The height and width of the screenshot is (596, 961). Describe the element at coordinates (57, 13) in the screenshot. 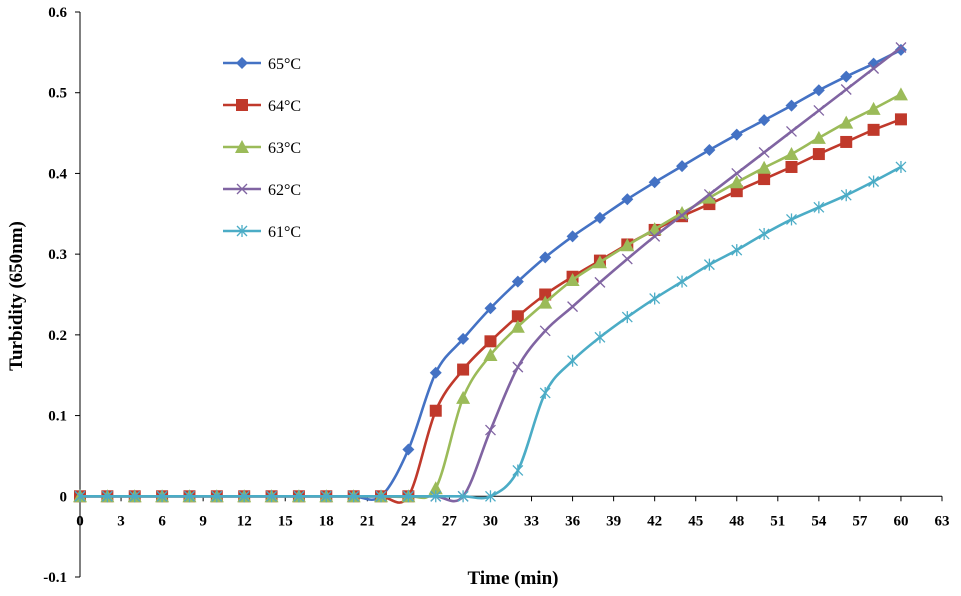

I see `y-tick-label: 0.6` at that location.